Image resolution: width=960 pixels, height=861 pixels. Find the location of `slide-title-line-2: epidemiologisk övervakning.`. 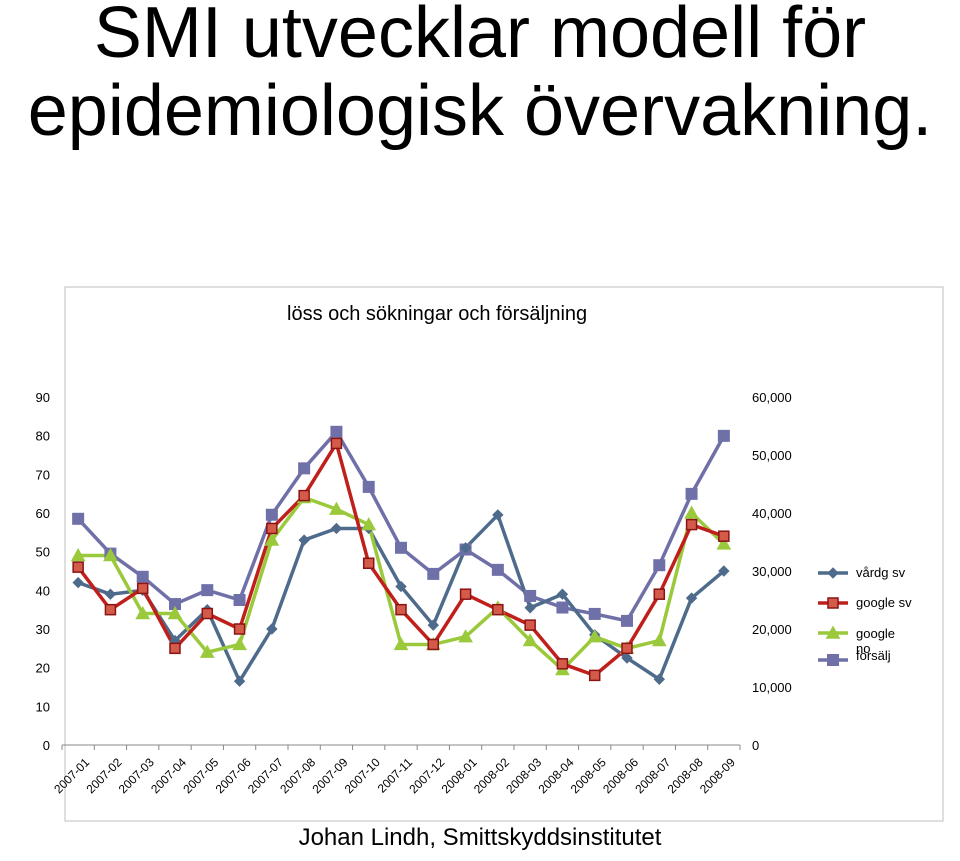

slide-title-line-2: epidemiologisk övervakning. is located at coordinates (480, 111).